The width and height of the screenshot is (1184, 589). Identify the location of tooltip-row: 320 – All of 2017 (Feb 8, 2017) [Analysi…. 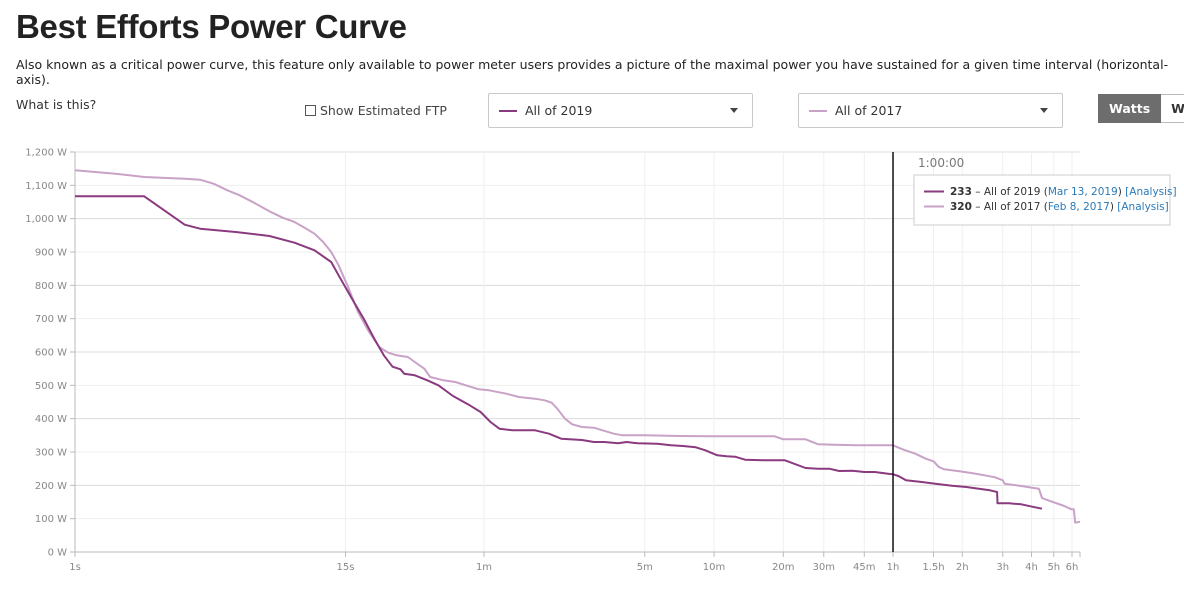
(1059, 207).